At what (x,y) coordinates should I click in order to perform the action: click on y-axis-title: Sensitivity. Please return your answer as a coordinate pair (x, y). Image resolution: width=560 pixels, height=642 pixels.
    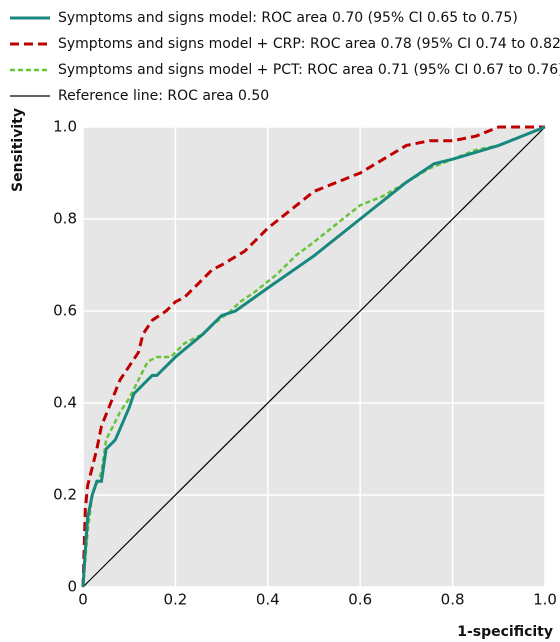
    Looking at the image, I should click on (18, 150).